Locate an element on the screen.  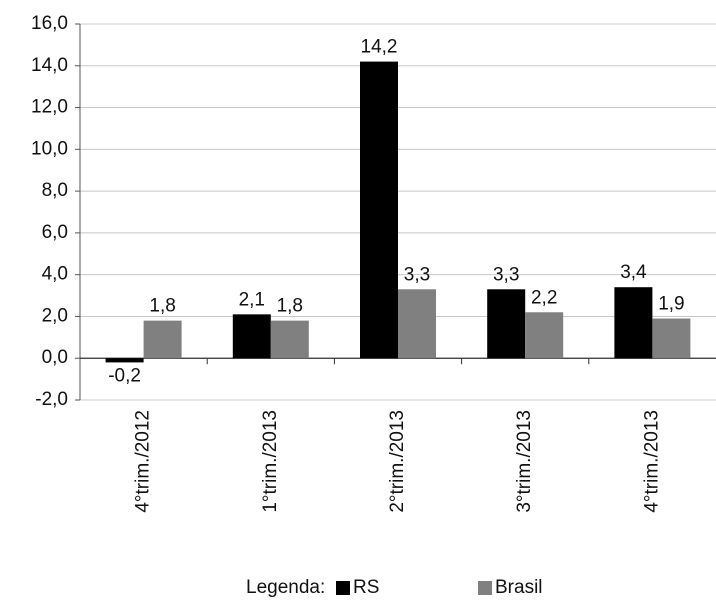
x-tick-label: 1°trim./2013 is located at coordinates (270, 461).